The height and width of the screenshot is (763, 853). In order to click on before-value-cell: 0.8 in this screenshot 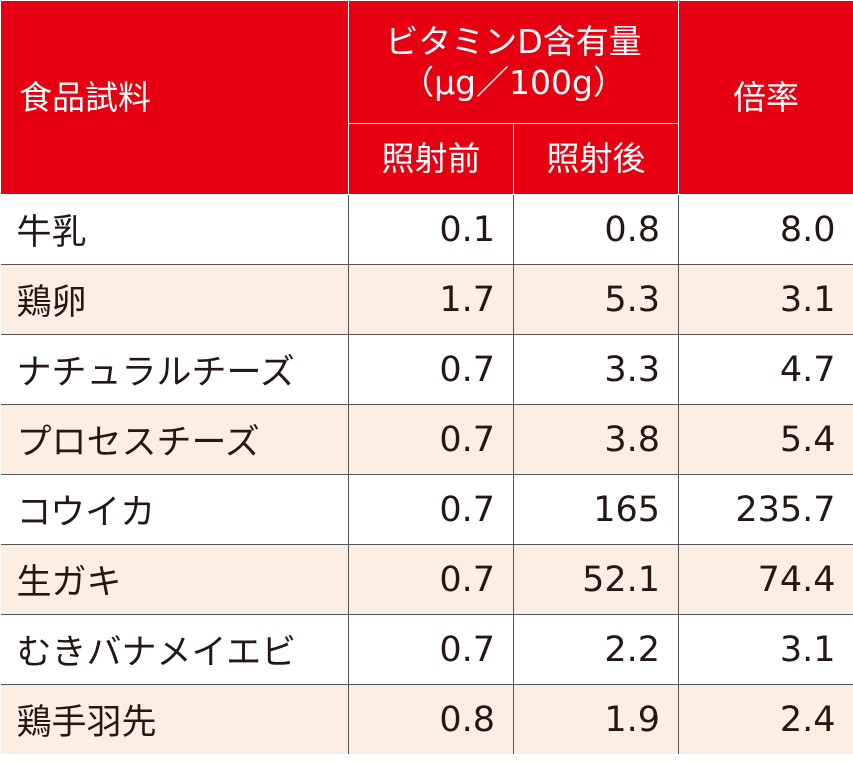, I will do `click(431, 719)`.